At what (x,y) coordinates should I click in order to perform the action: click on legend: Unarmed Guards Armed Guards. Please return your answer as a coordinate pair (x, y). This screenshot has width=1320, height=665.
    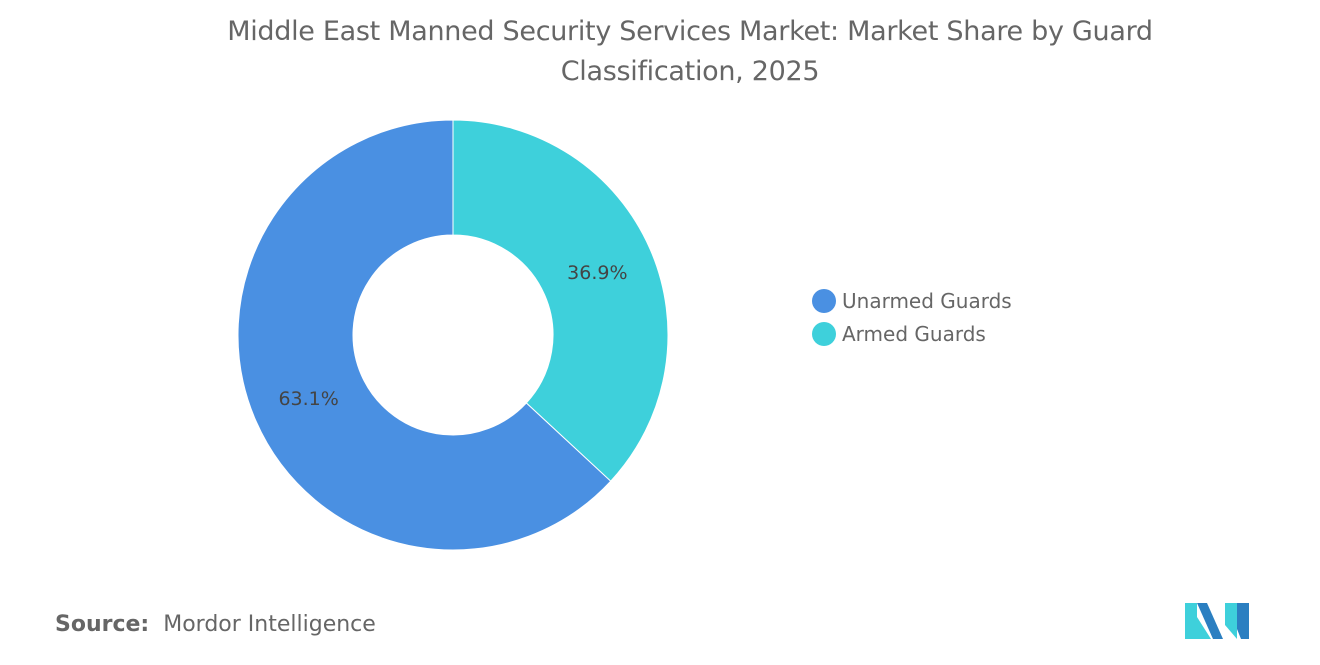
    Looking at the image, I should click on (912, 317).